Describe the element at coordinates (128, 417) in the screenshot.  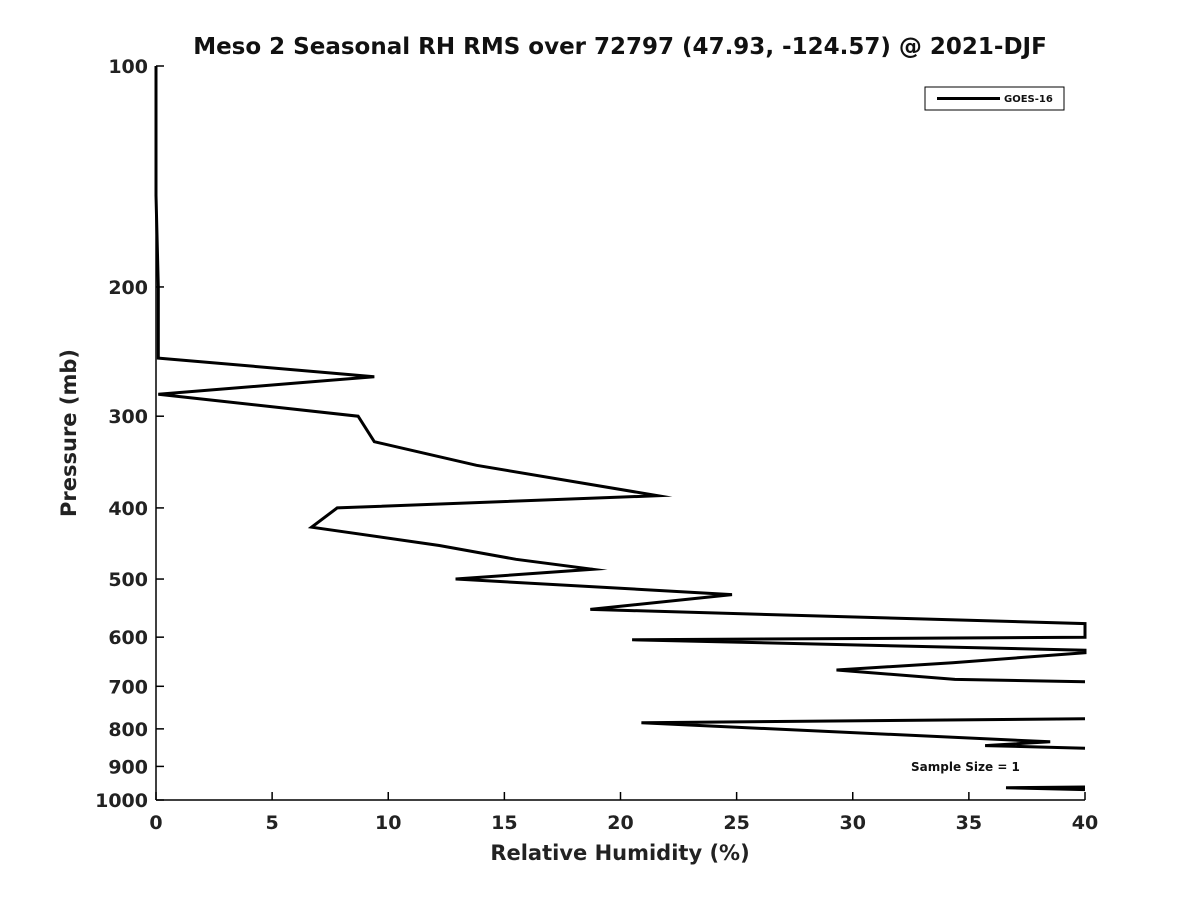
I see `y-tick-label: 300` at that location.